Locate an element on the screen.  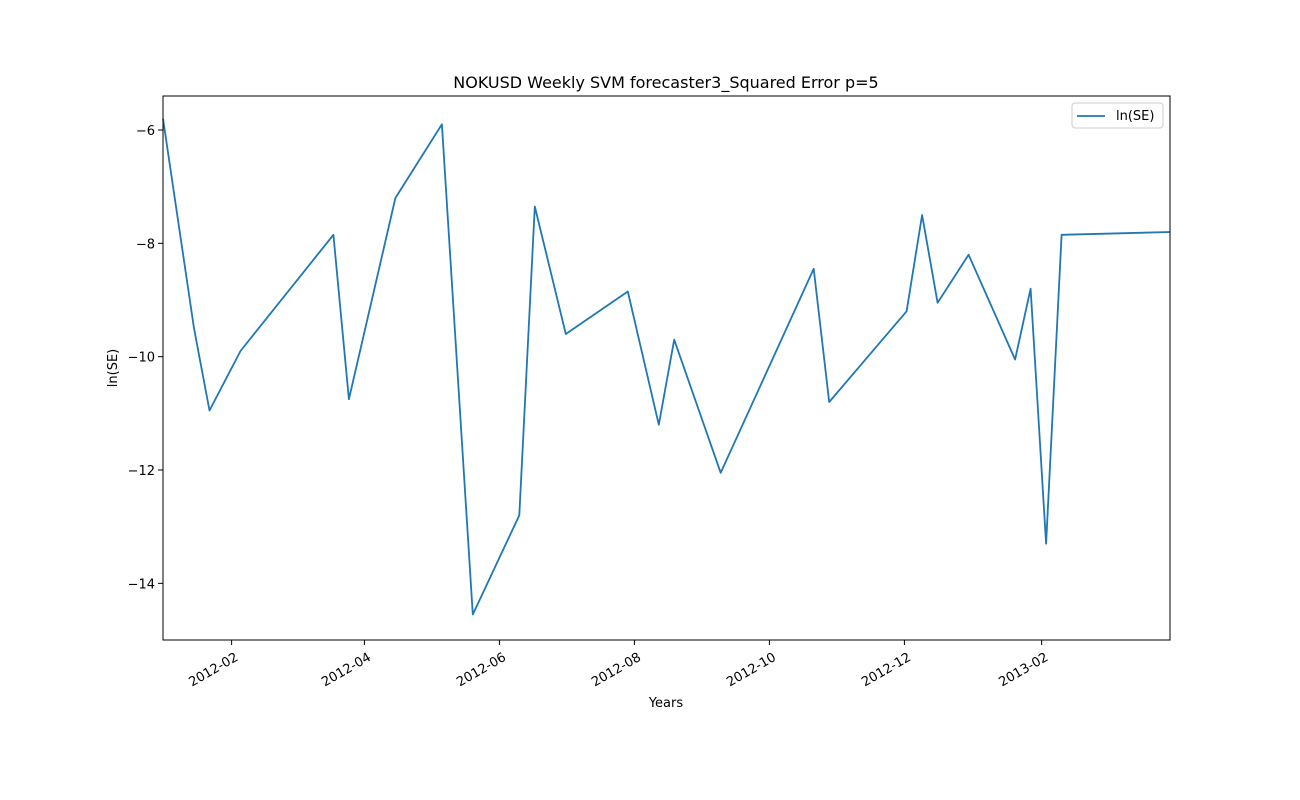
y-tick-label: −6 is located at coordinates (145, 131).